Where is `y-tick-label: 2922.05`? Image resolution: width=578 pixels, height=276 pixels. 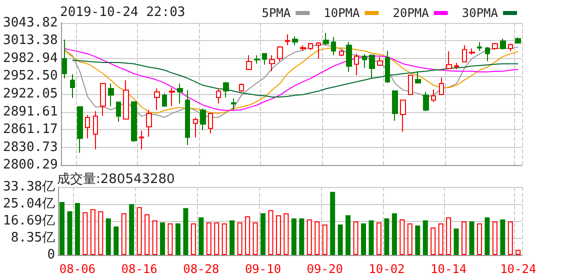 y-tick-label: 2922.05 is located at coordinates (30, 94).